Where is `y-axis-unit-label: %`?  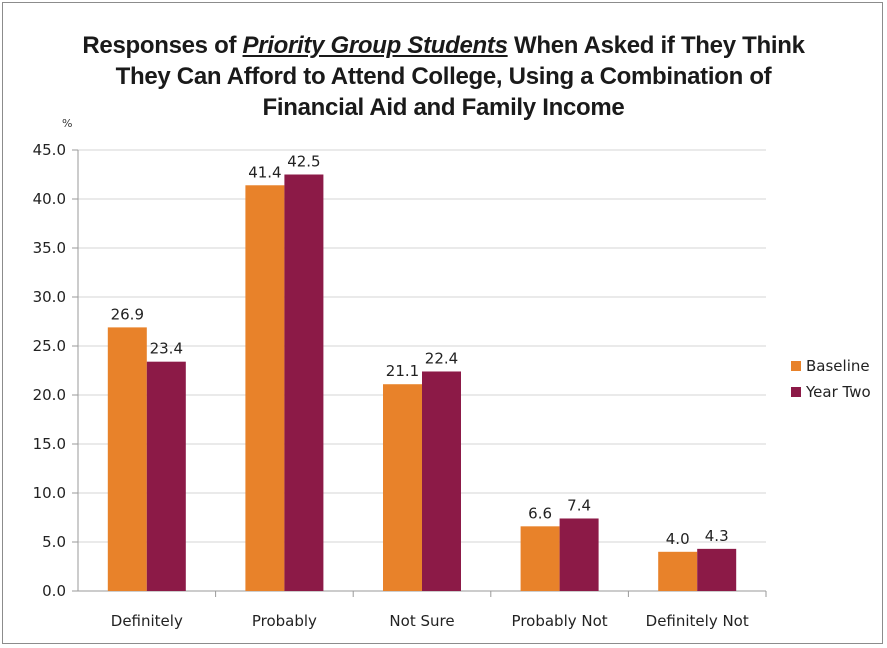 y-axis-unit-label: % is located at coordinates (67, 123).